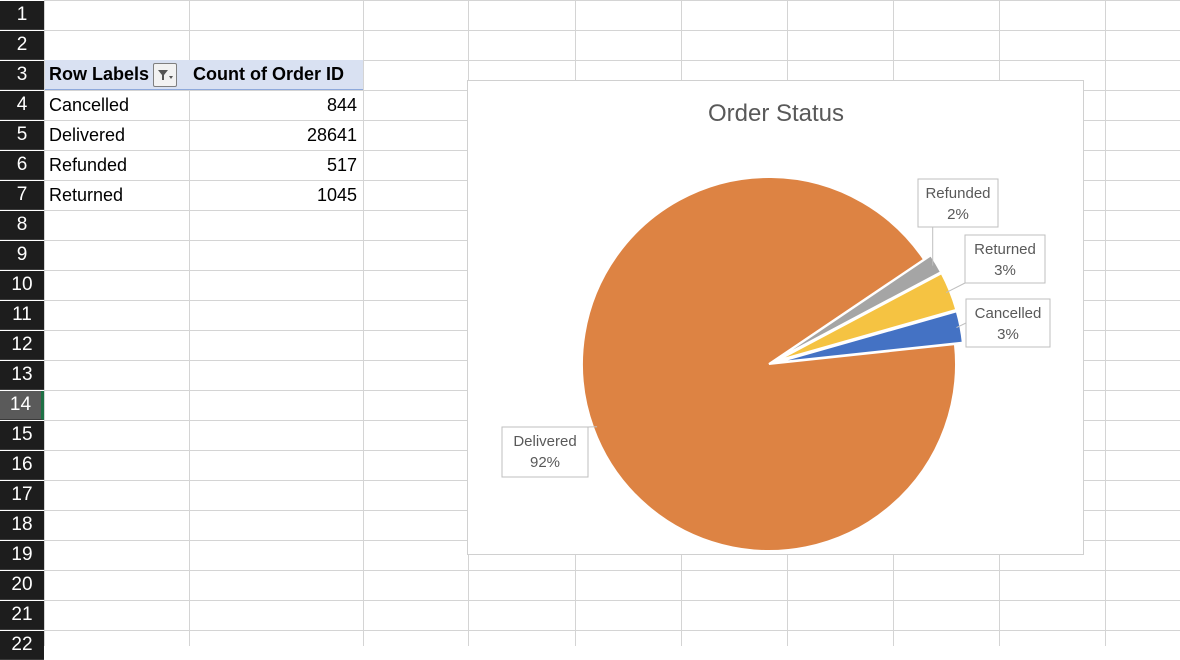  What do you see at coordinates (776, 113) in the screenshot?
I see `chart-title: Order Status` at bounding box center [776, 113].